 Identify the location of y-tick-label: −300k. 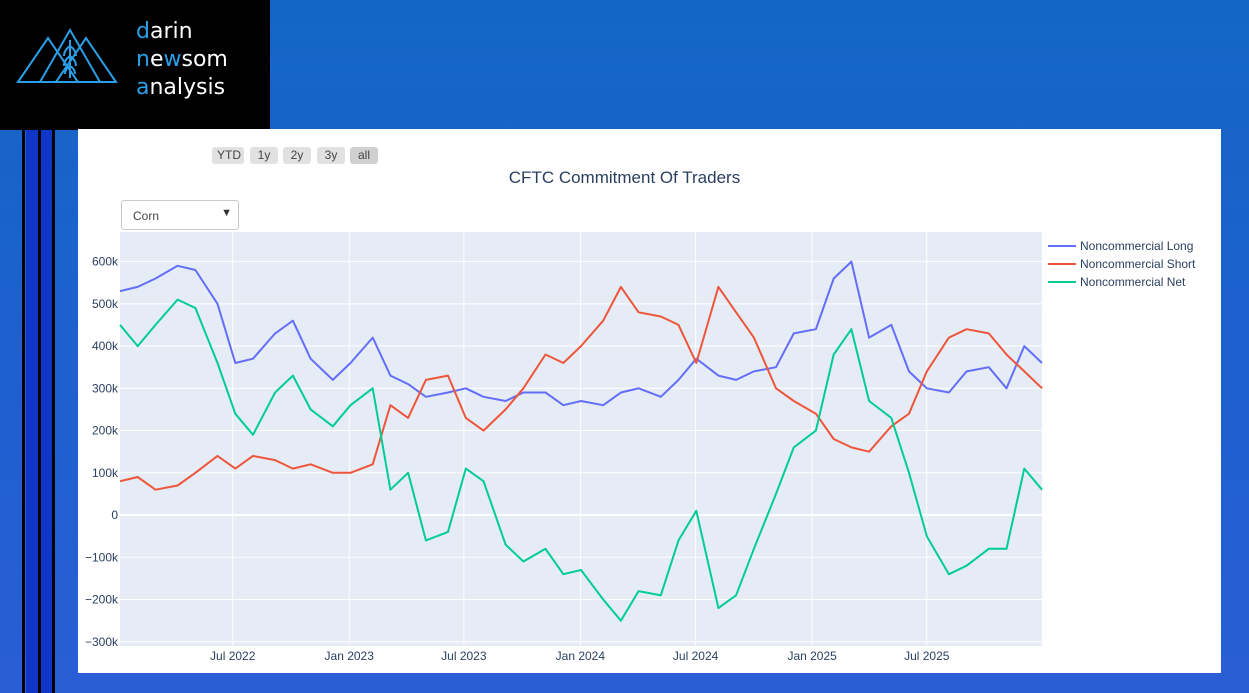
(102, 642).